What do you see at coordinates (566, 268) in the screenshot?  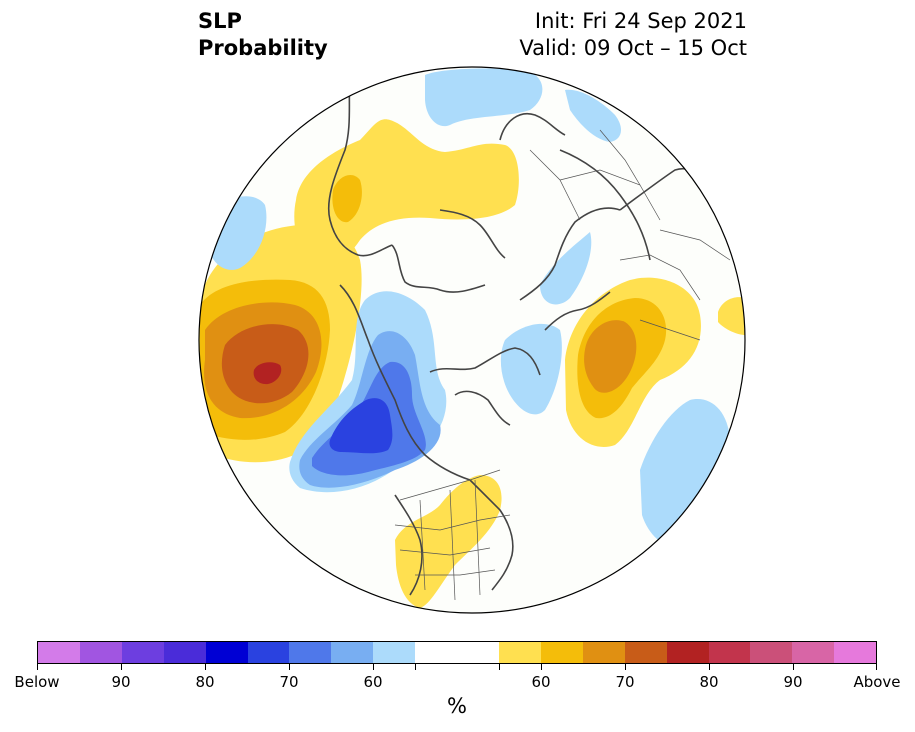 I see `below-region-scandinavia` at bounding box center [566, 268].